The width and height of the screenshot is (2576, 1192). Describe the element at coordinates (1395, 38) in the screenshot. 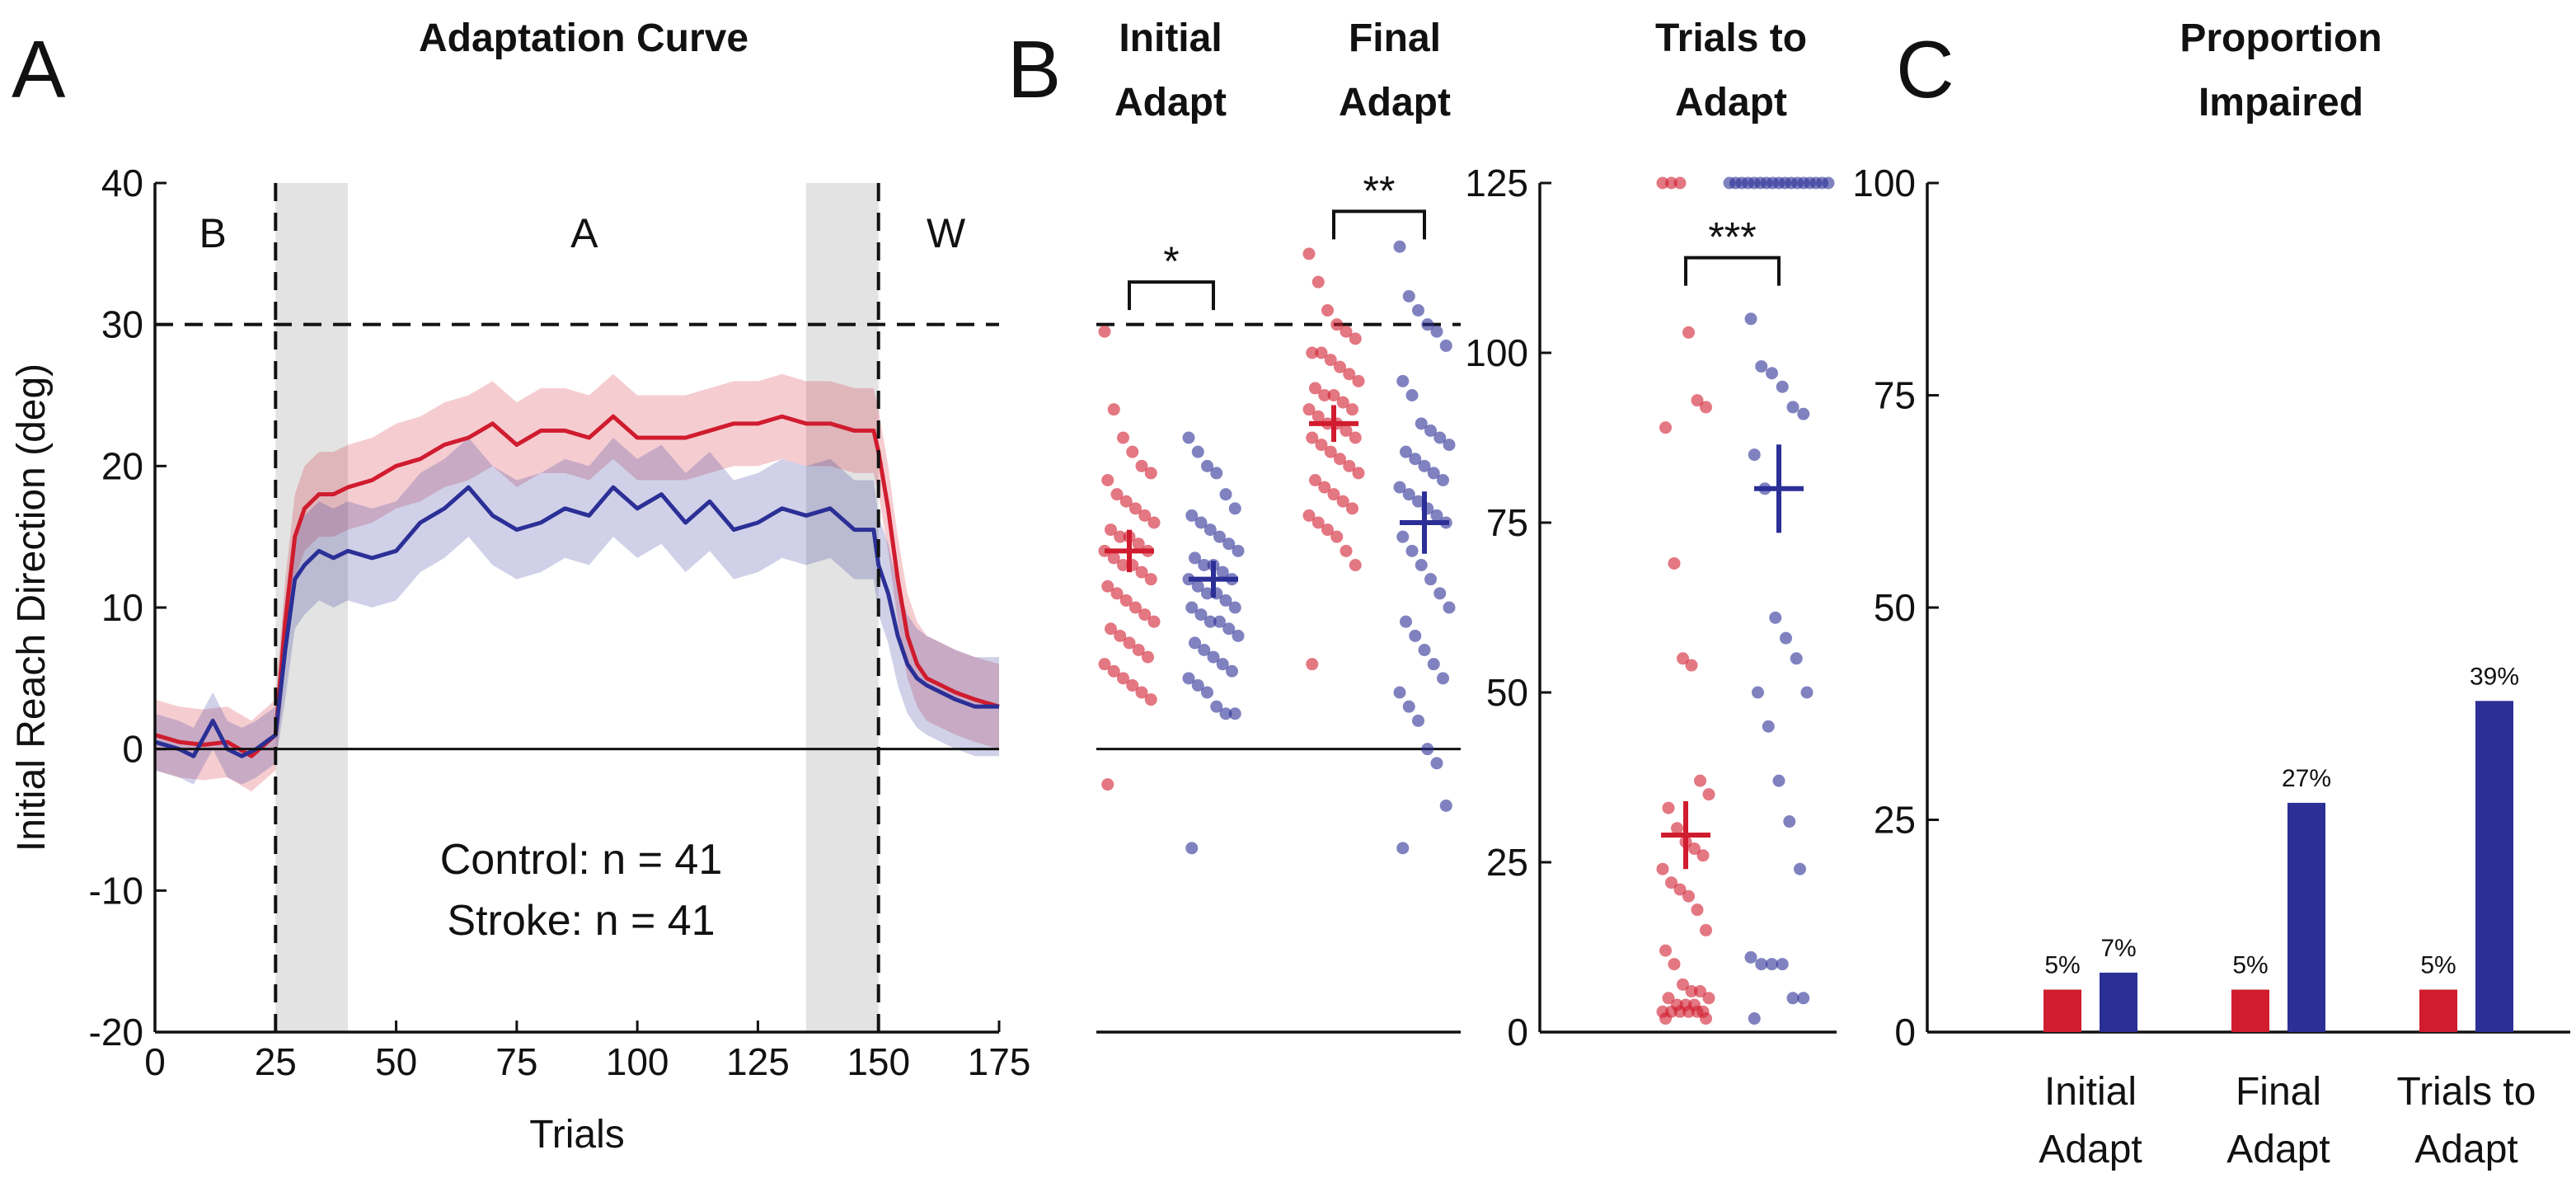

I see `panel-b-title-final-1: Final` at that location.